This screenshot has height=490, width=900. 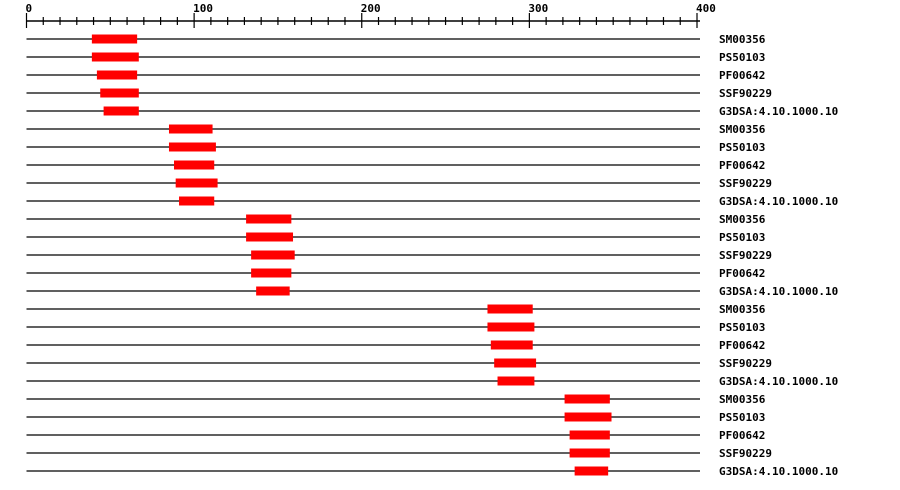 I want to click on axis-tick-label: 200, so click(x=371, y=8).